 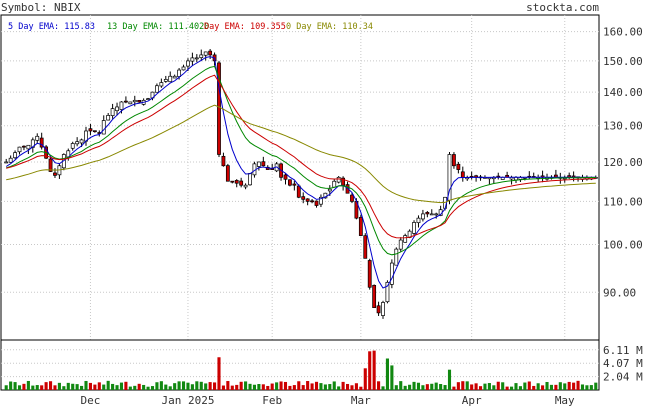 What do you see at coordinates (301, 370) in the screenshot?
I see `volume-bars` at bounding box center [301, 370].